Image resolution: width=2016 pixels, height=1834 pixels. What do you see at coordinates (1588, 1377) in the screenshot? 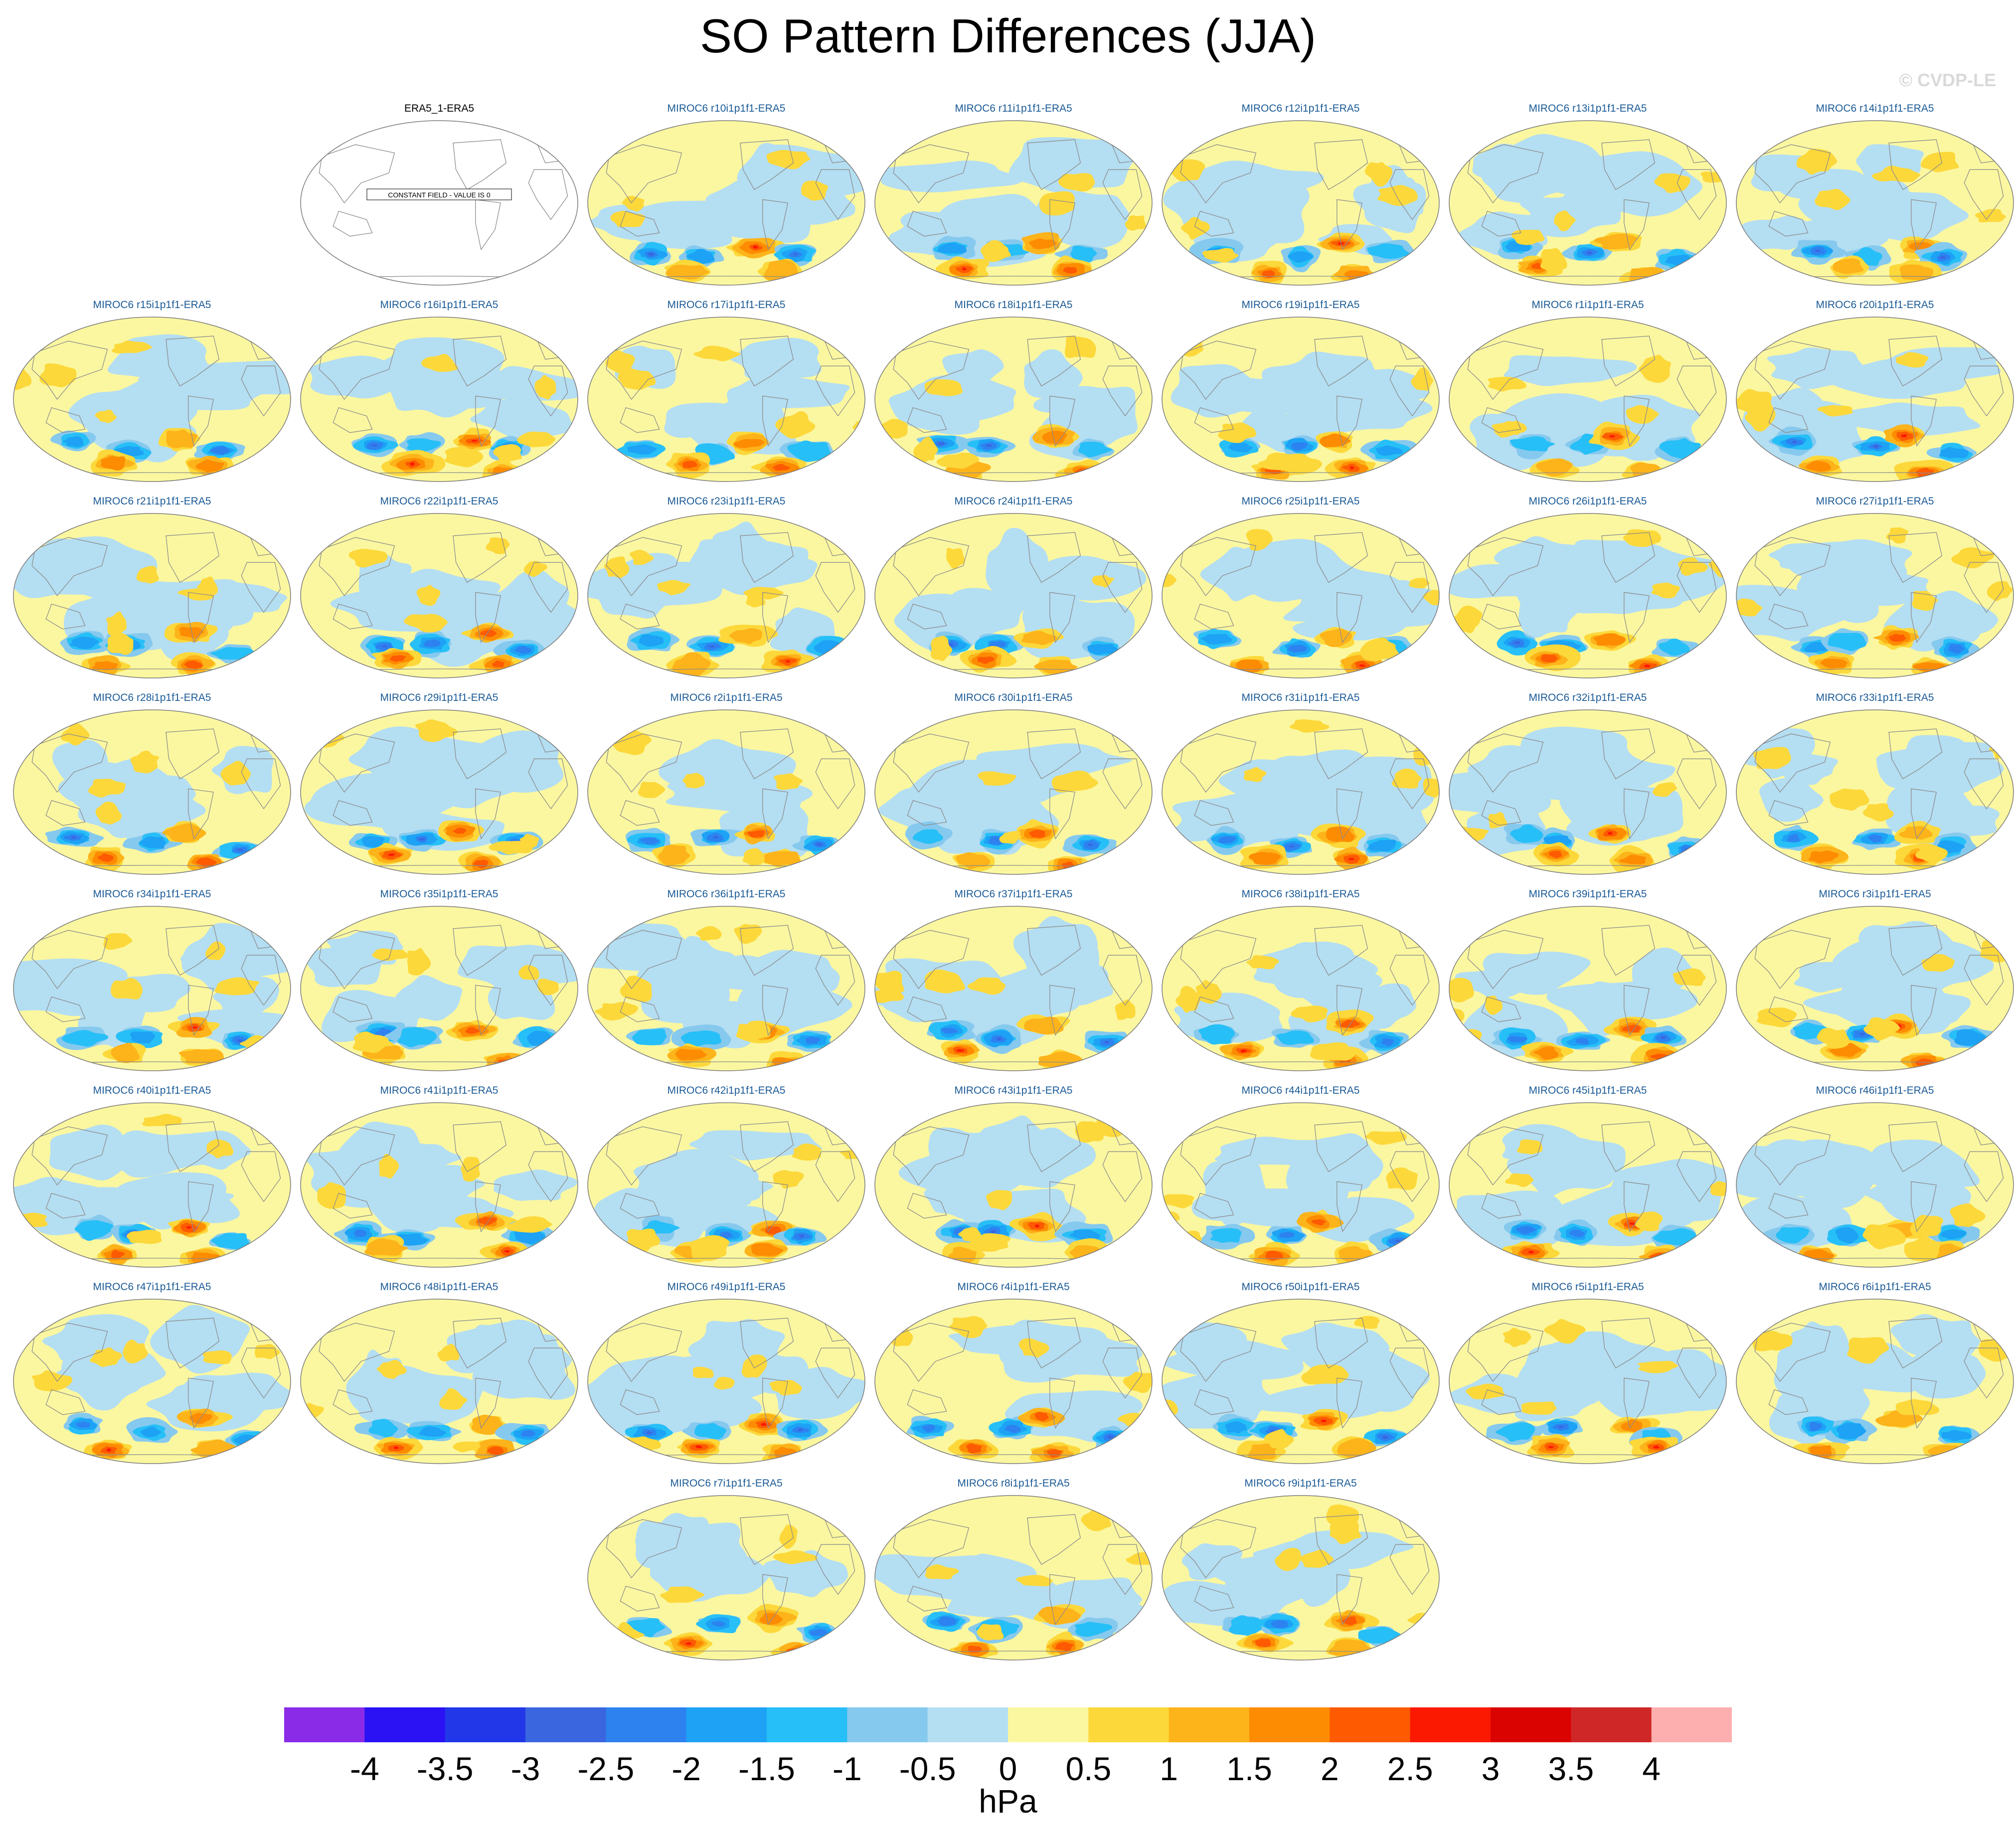
I see `map-panel: MIROC6 r5i1p1f1-ERA5` at bounding box center [1588, 1377].